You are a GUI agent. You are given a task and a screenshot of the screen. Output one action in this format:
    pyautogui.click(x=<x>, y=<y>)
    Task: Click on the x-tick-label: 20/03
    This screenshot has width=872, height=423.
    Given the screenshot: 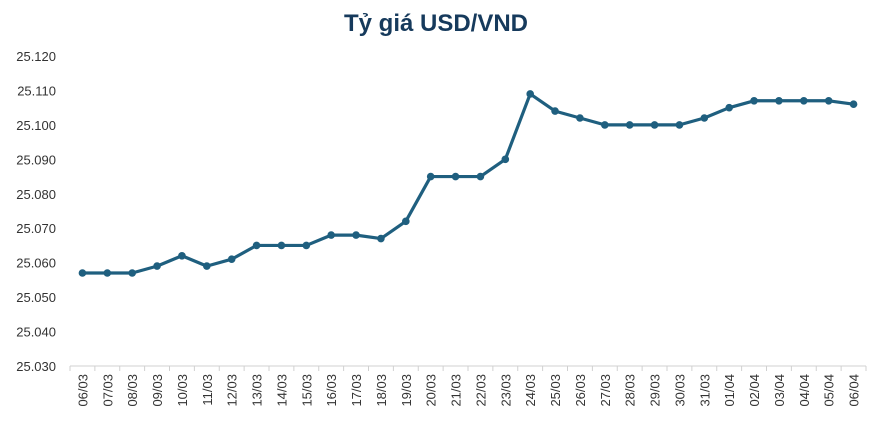 What is the action you would take?
    pyautogui.click(x=431, y=390)
    